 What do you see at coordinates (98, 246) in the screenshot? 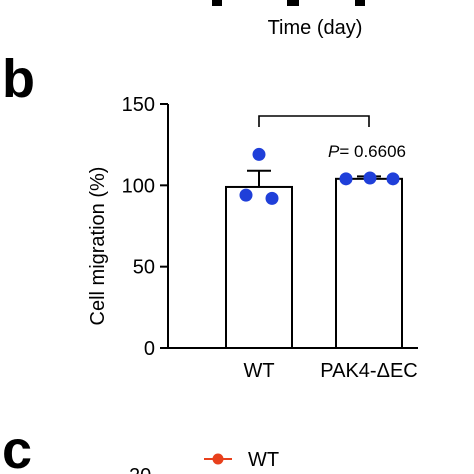
I see `y-axis-title: Cell migration (%)` at bounding box center [98, 246].